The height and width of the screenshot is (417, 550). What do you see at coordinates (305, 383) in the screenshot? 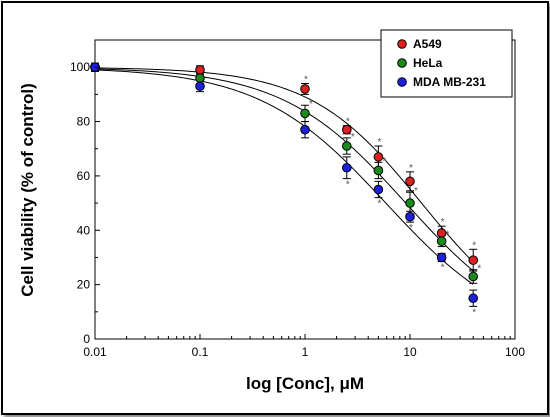
I see `x-axis-label: log [Conc], μM` at bounding box center [305, 383].